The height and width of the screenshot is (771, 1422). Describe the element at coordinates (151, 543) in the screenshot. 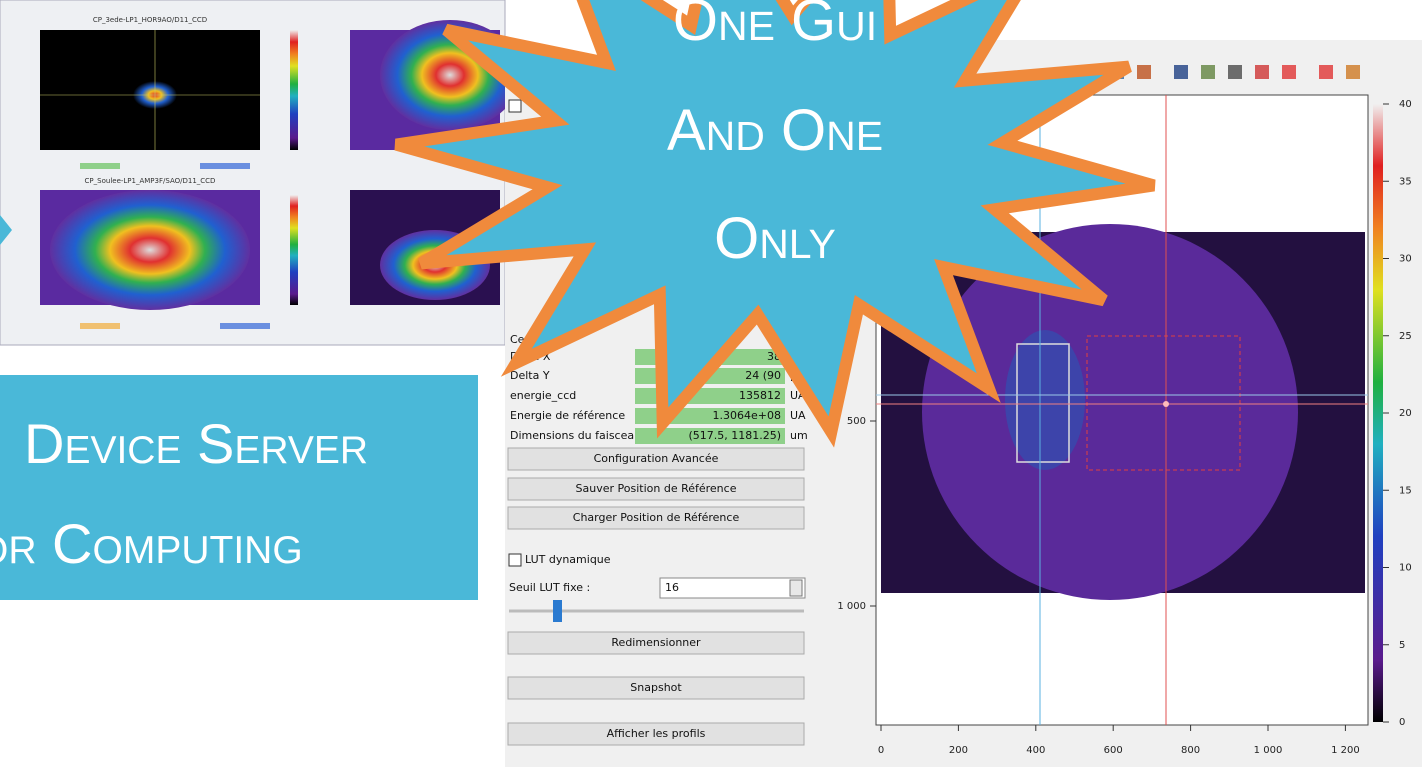

I see `banner-text: or Computing` at that location.